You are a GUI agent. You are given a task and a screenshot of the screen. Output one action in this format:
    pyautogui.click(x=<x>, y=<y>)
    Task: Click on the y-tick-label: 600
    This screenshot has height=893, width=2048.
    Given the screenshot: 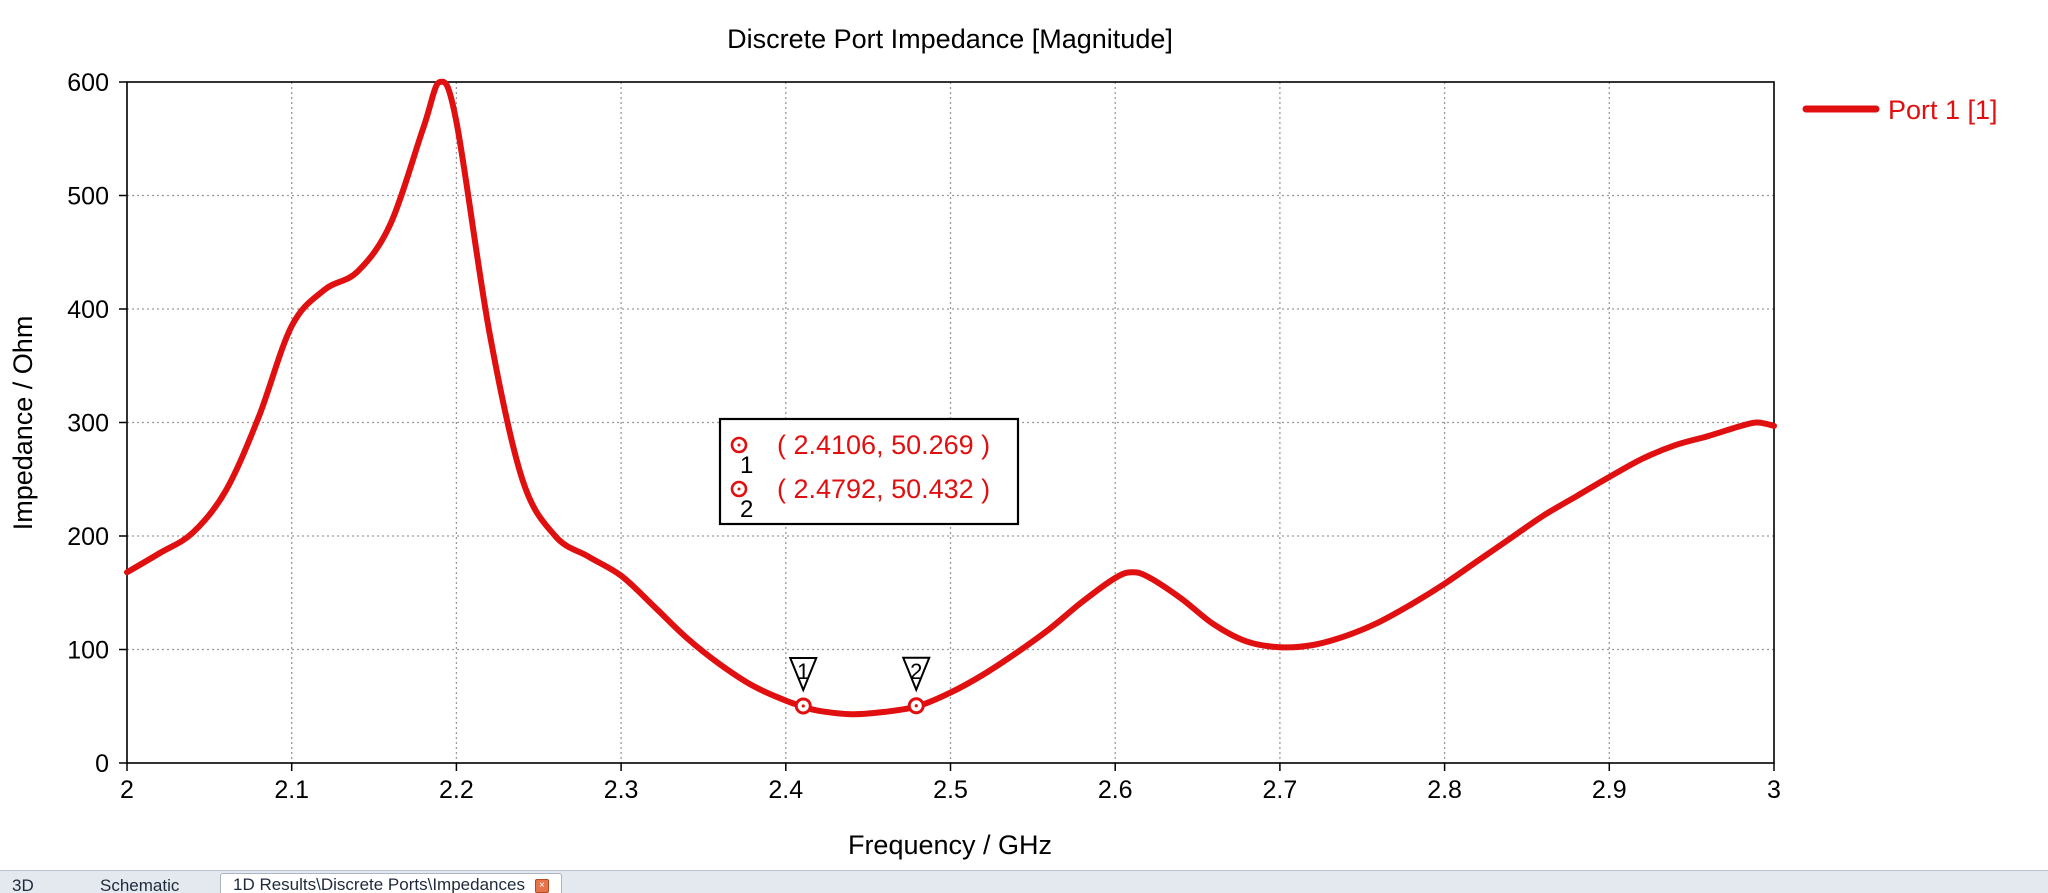 What is the action you would take?
    pyautogui.click(x=88, y=83)
    